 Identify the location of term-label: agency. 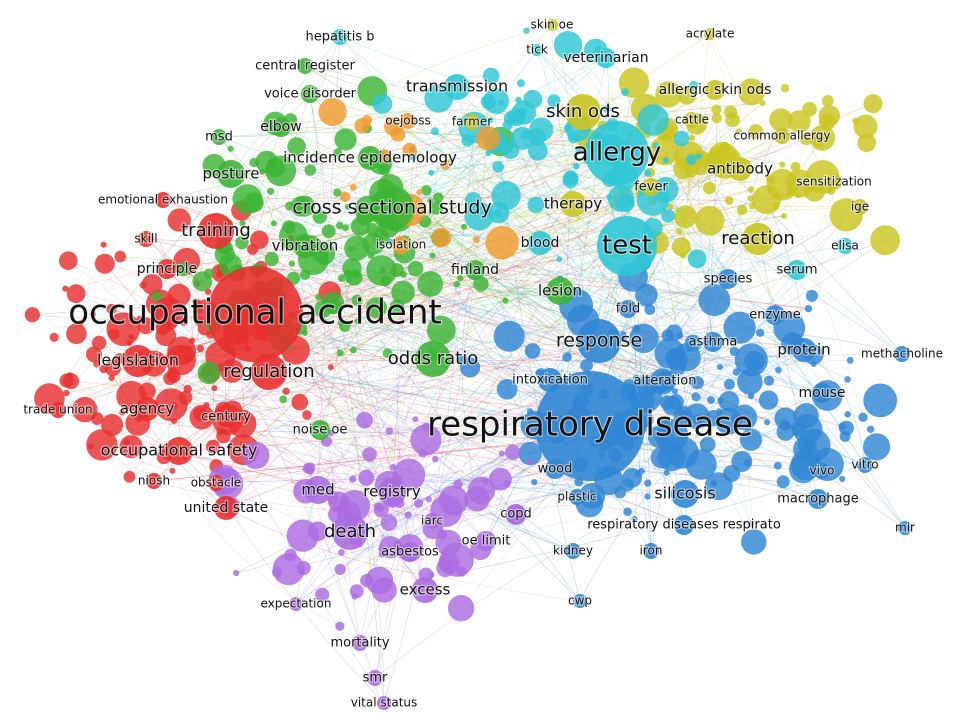
(147, 409).